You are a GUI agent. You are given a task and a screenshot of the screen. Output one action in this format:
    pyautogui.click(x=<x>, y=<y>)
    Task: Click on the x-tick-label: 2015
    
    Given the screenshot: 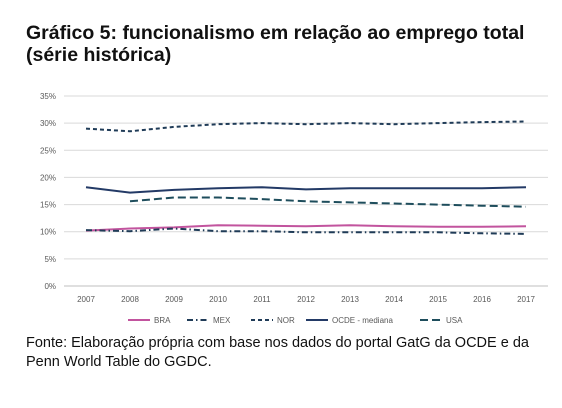 What is the action you would take?
    pyautogui.click(x=438, y=299)
    